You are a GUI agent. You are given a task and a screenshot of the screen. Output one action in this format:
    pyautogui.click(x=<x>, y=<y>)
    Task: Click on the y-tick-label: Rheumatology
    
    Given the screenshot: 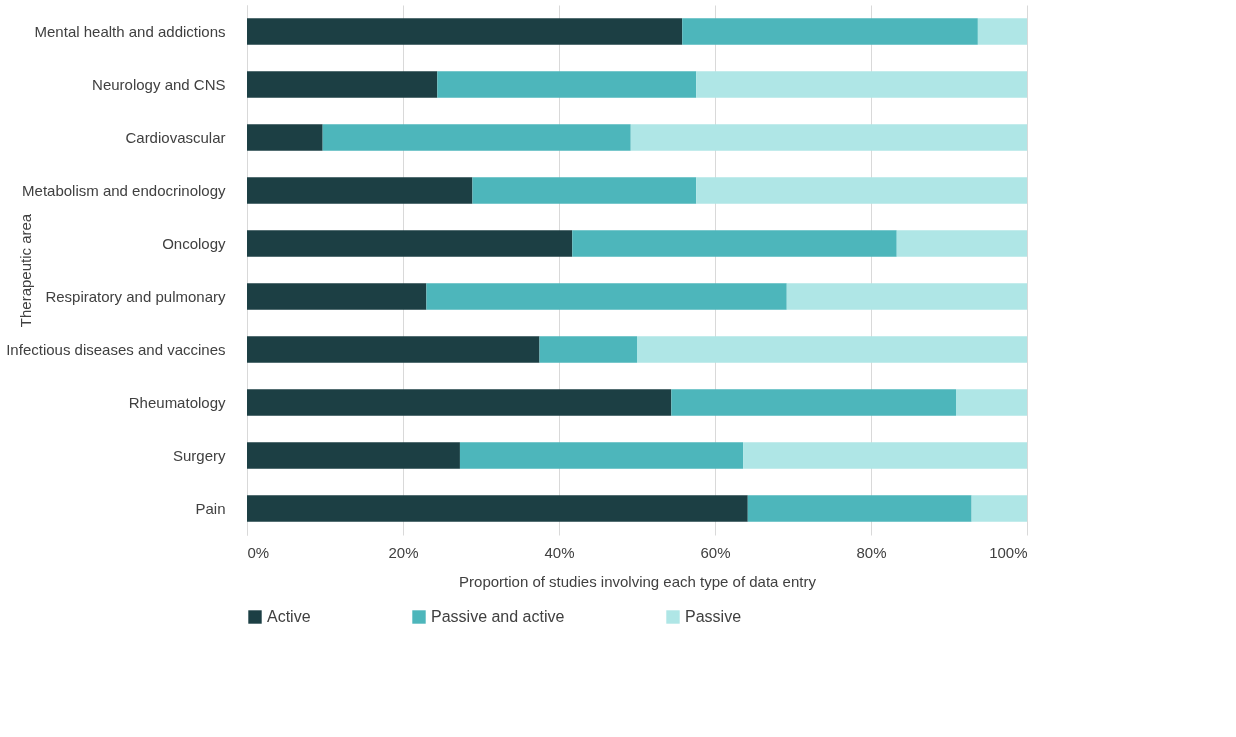 What is the action you would take?
    pyautogui.click(x=177, y=402)
    